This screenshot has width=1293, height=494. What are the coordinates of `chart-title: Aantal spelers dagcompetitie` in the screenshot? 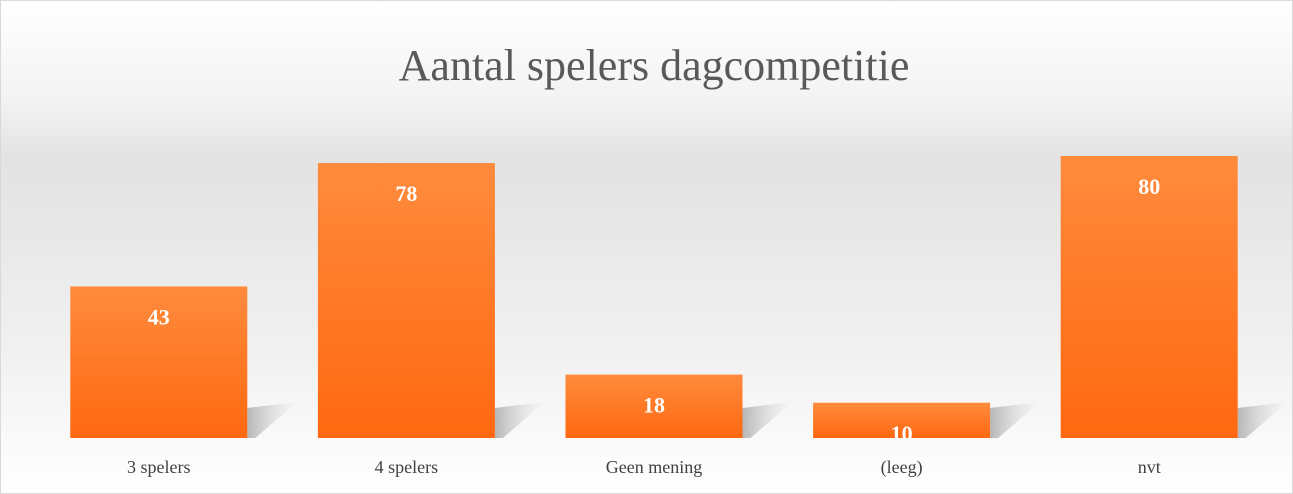 It's located at (654, 65).